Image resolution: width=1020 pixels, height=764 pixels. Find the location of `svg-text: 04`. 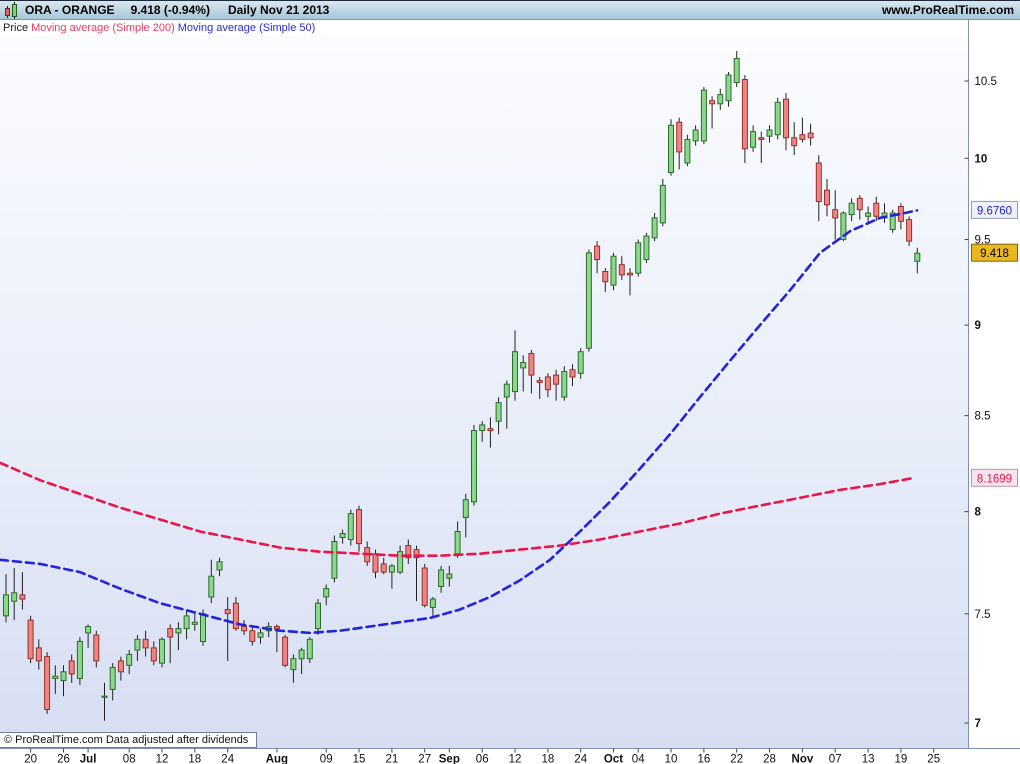

svg-text: 04 is located at coordinates (638, 759).